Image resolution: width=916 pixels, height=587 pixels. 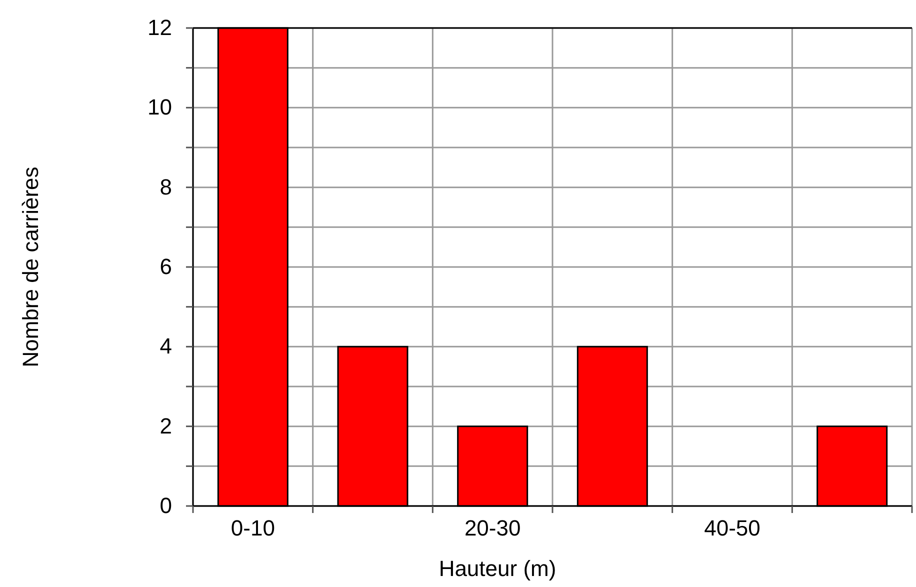 What do you see at coordinates (497, 568) in the screenshot?
I see `x-axis-title: Hauteur (m)` at bounding box center [497, 568].